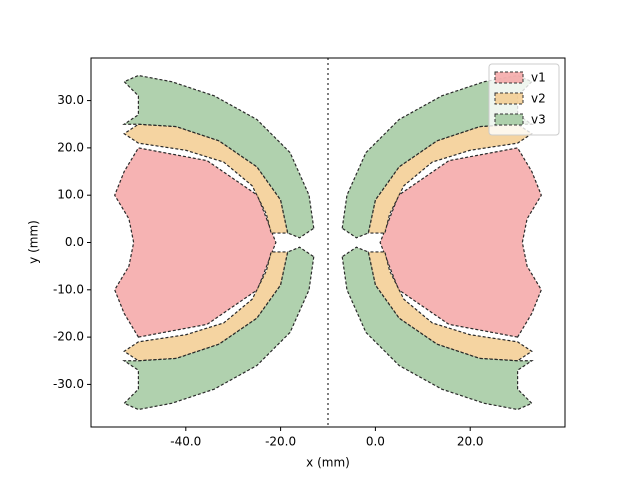 The height and width of the screenshot is (480, 640). Describe the element at coordinates (538, 120) in the screenshot. I see `legend-label: v3` at that location.